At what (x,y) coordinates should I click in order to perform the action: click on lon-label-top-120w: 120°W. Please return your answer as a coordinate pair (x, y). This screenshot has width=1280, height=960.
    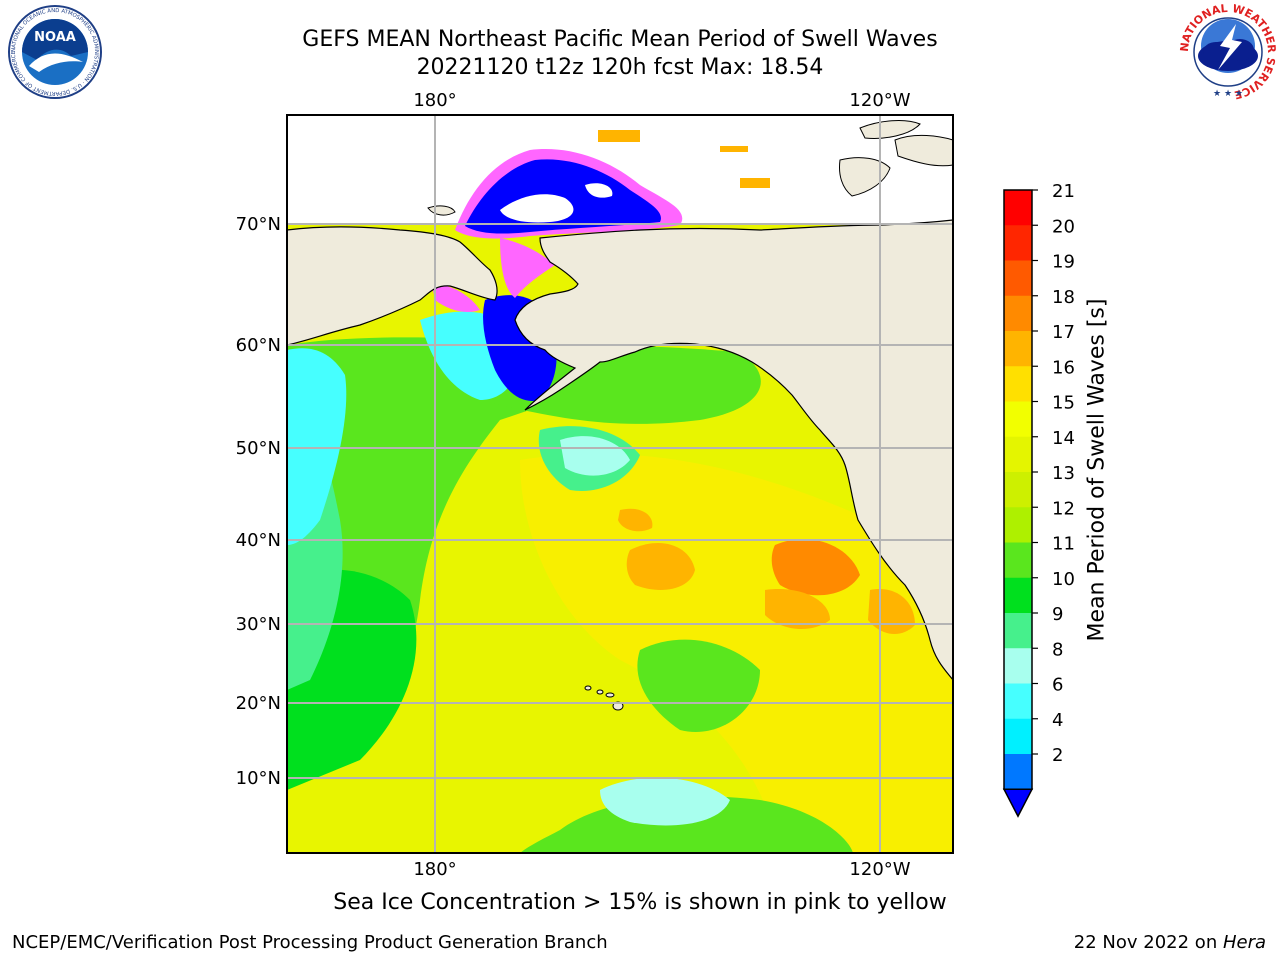
    Looking at the image, I should click on (879, 100).